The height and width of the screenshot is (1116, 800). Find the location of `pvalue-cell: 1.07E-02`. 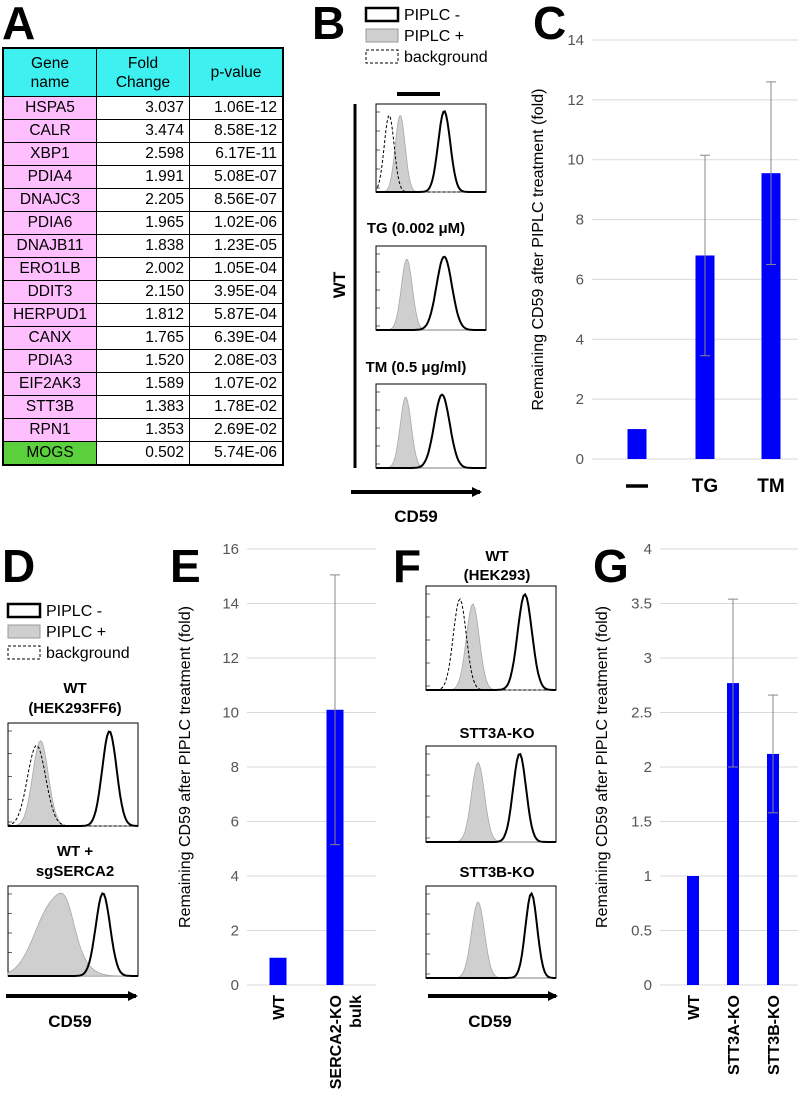

pvalue-cell: 1.07E-02 is located at coordinates (236, 384).